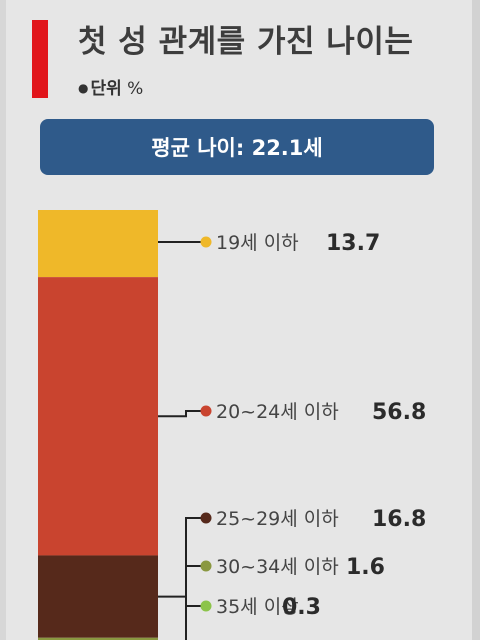  What do you see at coordinates (277, 567) in the screenshot?
I see `category-label: 30~34세 이하` at bounding box center [277, 567].